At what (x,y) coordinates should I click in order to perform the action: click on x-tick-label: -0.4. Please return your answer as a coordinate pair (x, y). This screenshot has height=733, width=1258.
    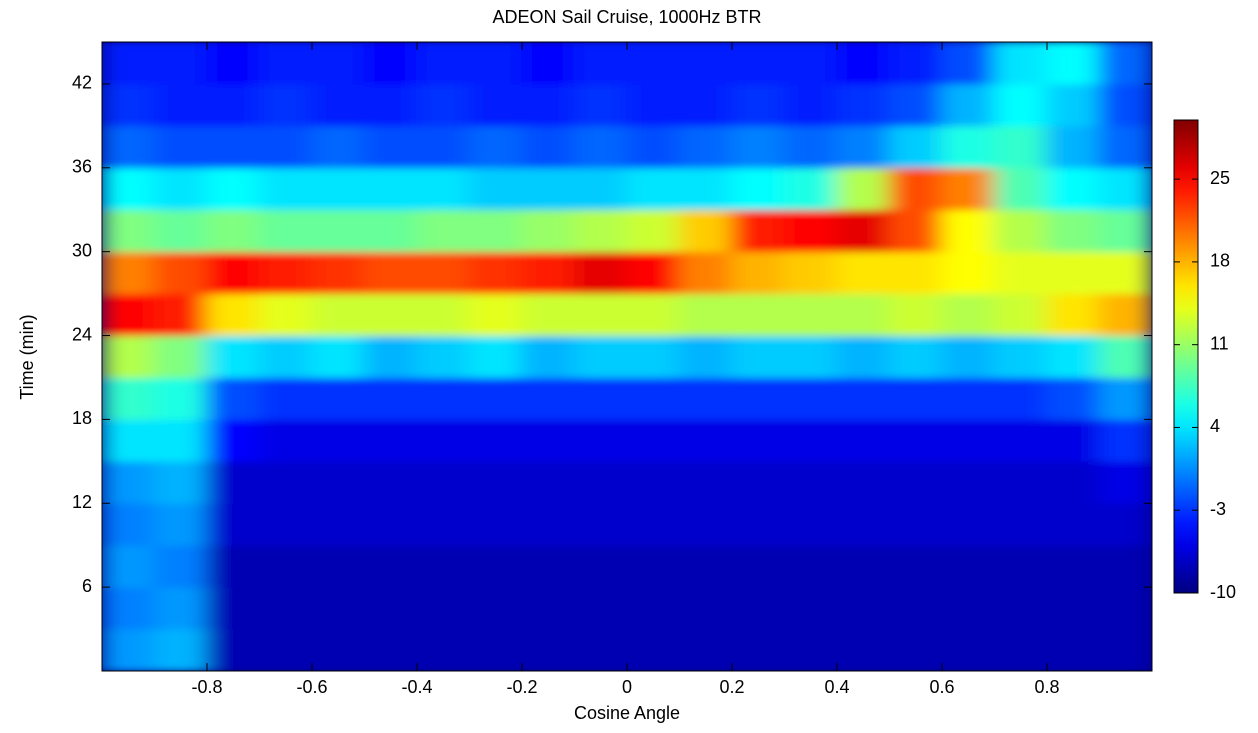
    Looking at the image, I should click on (416, 687).